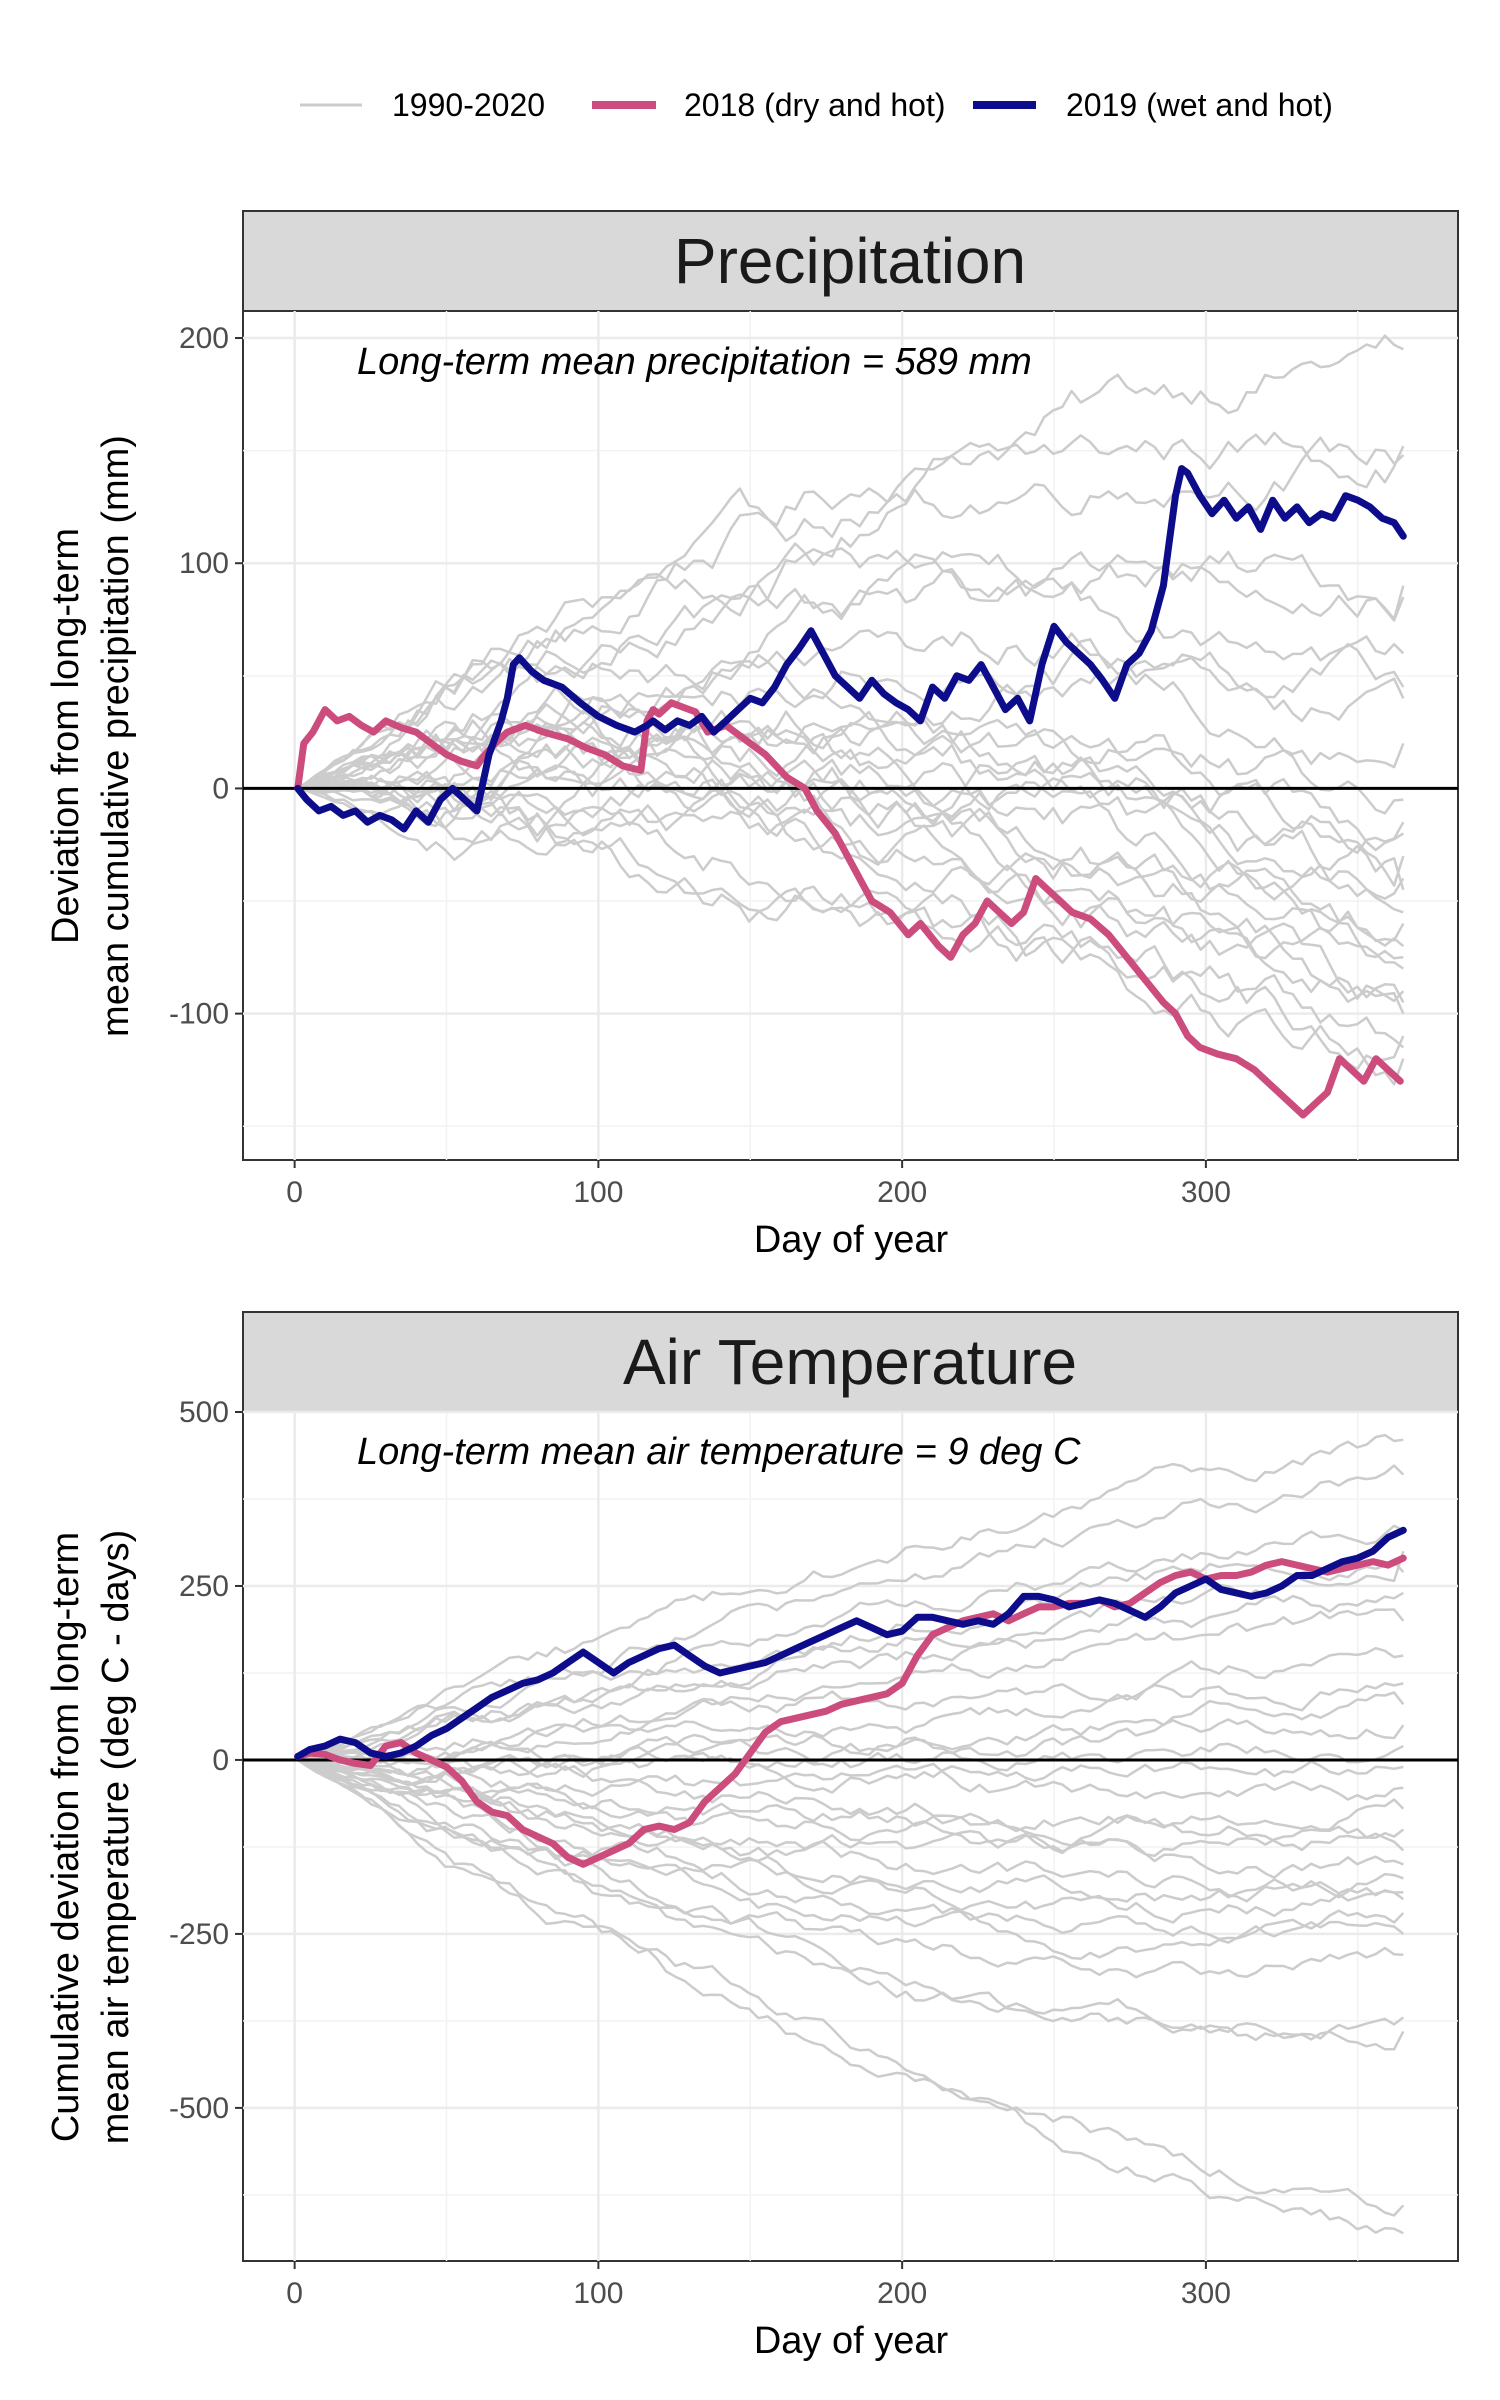 The image size is (1500, 2400). I want to click on y-tick-label: 250, so click(204, 1586).